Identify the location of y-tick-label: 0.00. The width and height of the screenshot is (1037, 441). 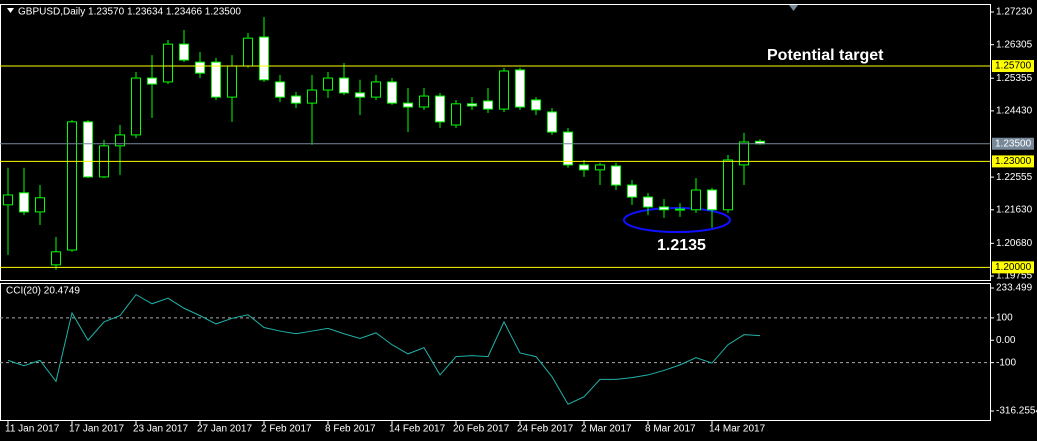
(1006, 340).